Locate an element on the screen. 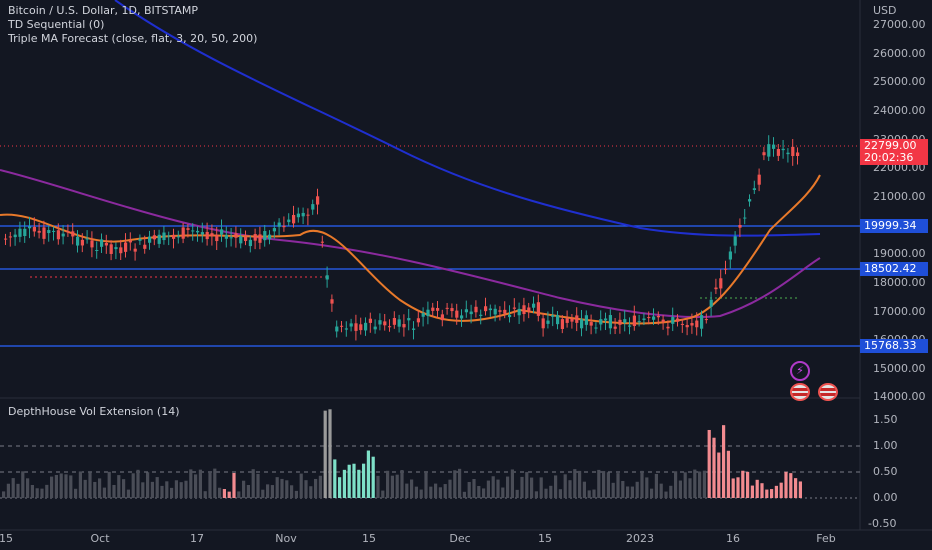  td-sequential-legend: TD Sequential (0) is located at coordinates (56, 24).